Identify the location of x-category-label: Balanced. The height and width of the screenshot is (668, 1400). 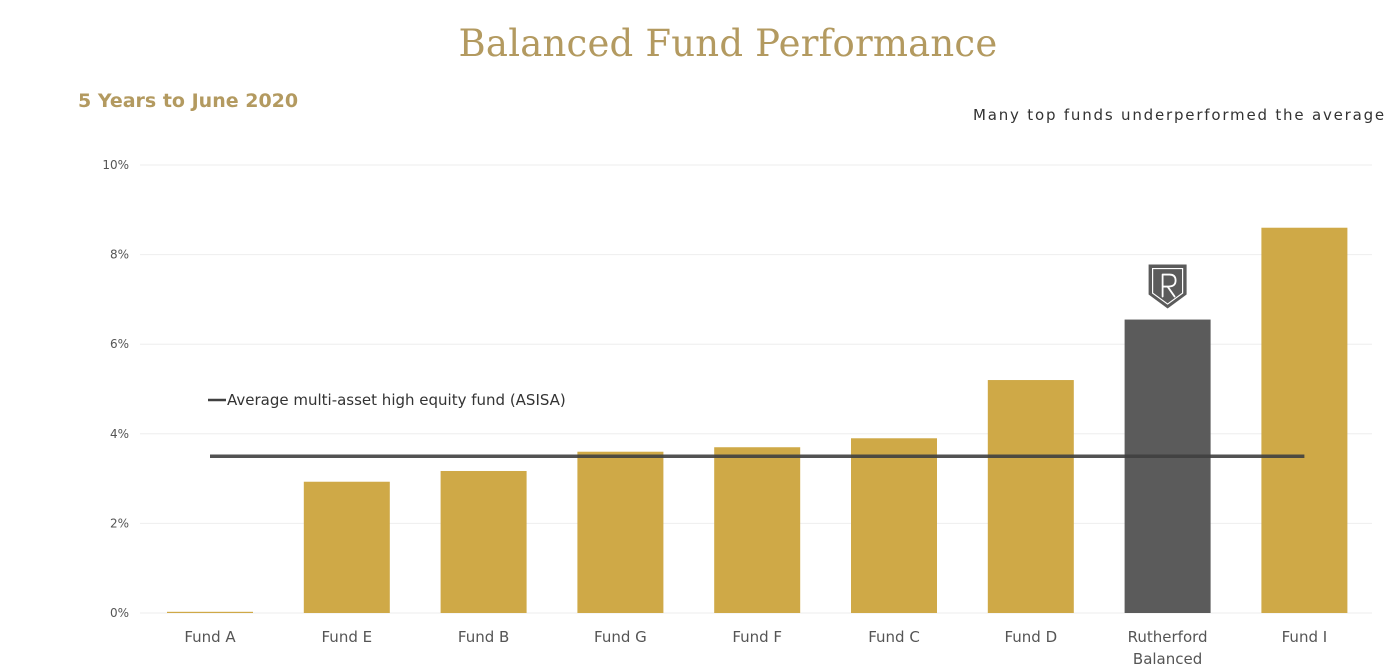
(1167, 659).